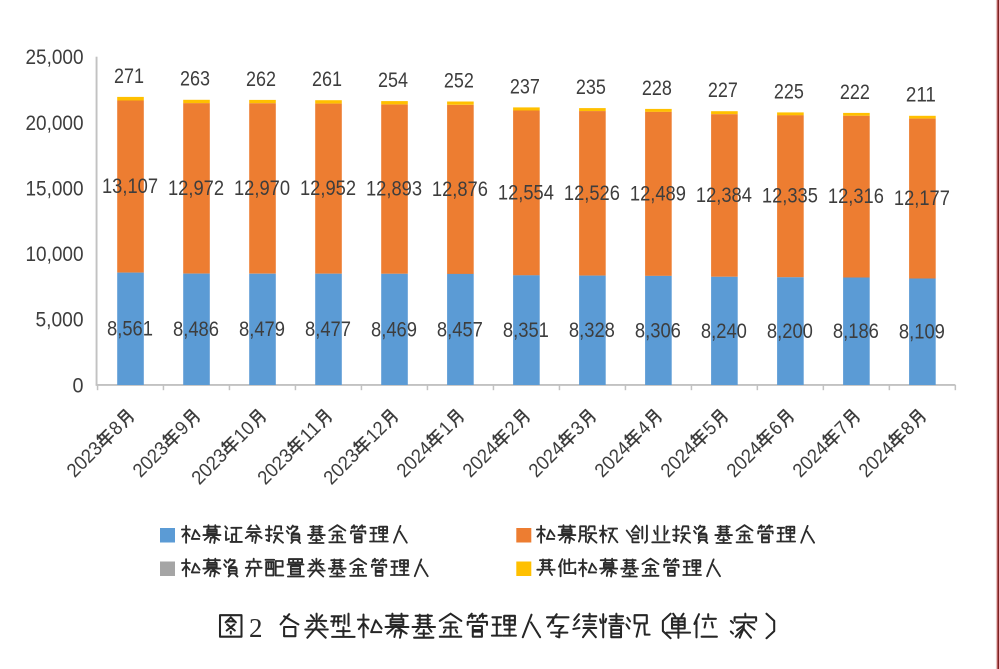 This screenshot has height=669, width=999. I want to click on svg-text: 5,000, so click(60, 320).